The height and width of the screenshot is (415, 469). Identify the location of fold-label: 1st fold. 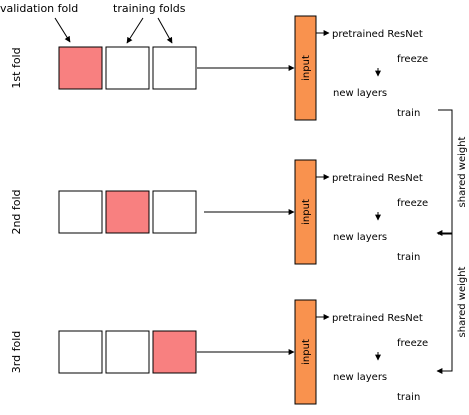
(16, 67).